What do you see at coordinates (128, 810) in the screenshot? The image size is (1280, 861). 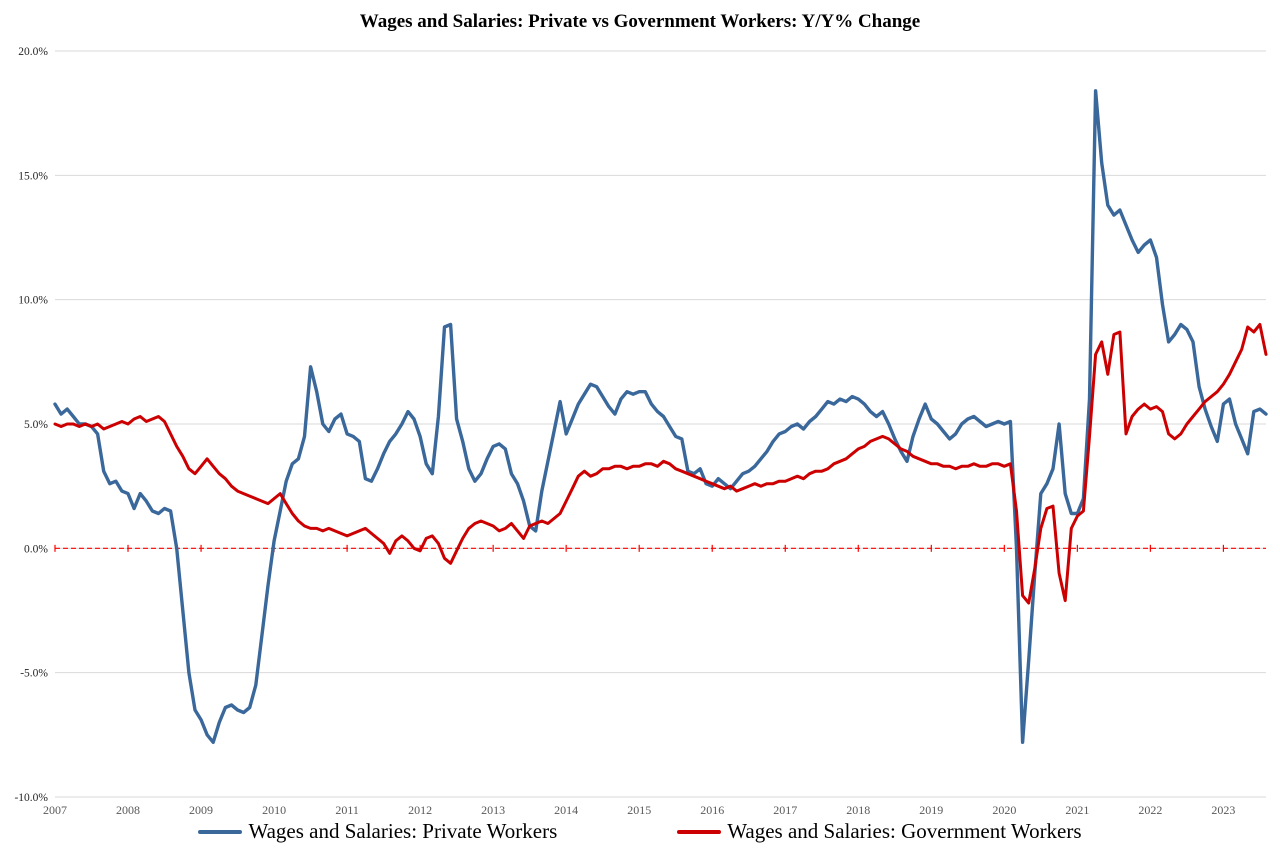 I see `x-axis-tick-label: 2008` at bounding box center [128, 810].